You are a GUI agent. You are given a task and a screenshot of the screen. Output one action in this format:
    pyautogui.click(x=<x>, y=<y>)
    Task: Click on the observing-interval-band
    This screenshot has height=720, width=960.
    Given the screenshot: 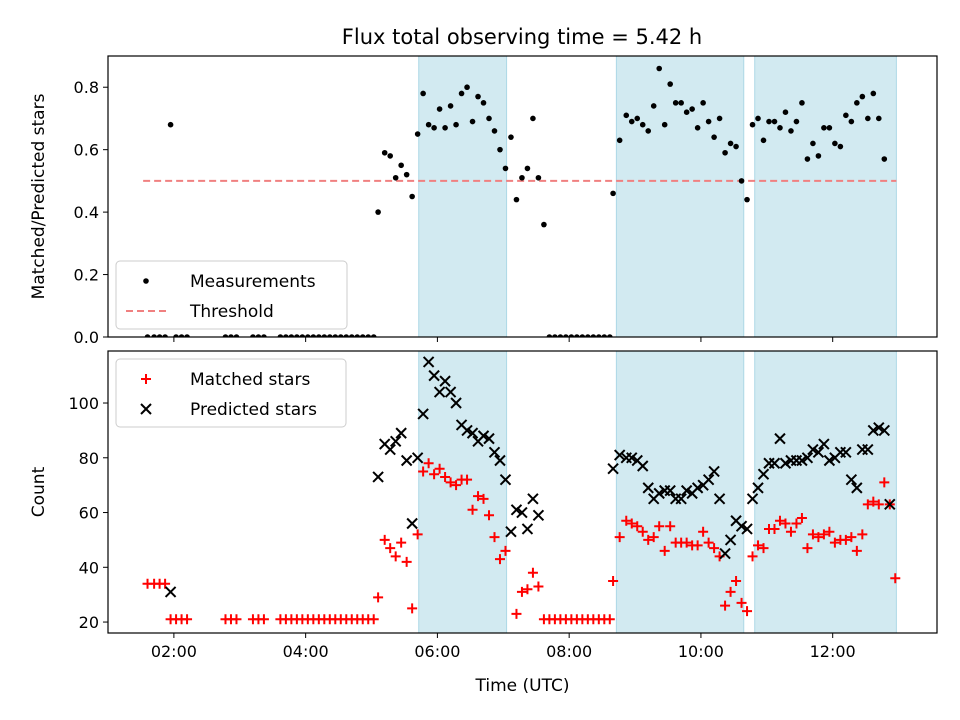 What is the action you would take?
    pyautogui.click(x=825, y=492)
    